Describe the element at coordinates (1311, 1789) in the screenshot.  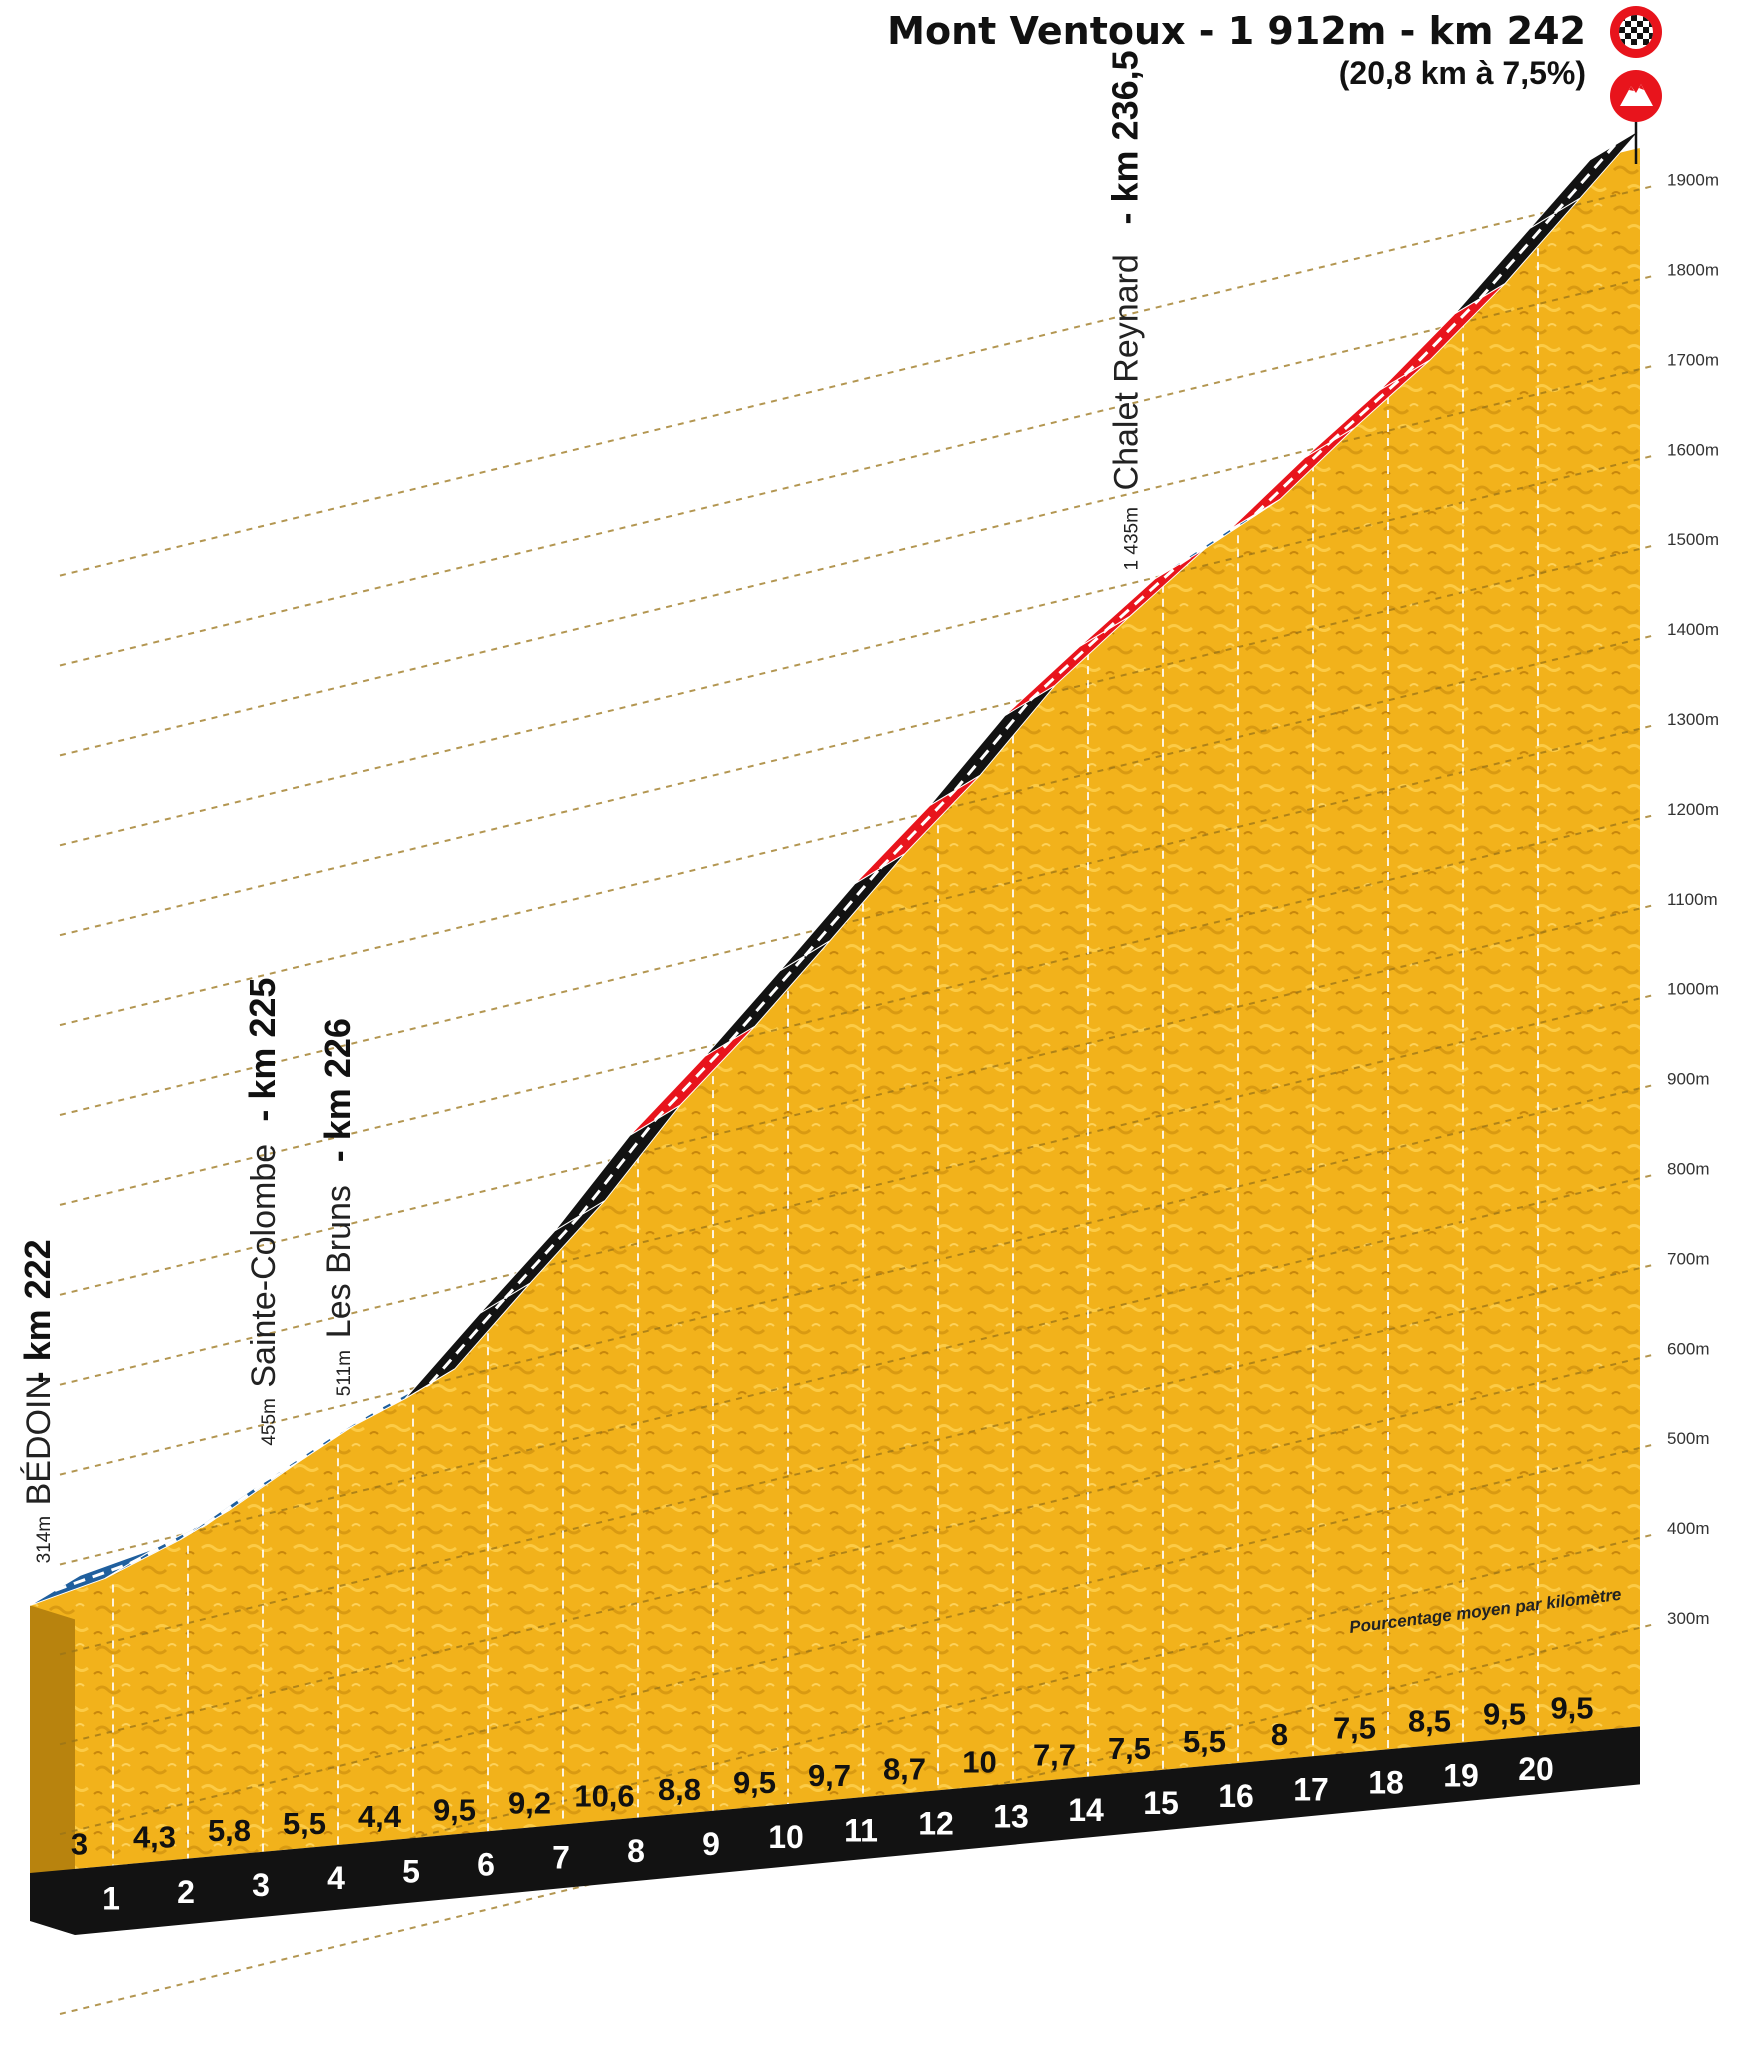
I see `km-label: 17` at that location.